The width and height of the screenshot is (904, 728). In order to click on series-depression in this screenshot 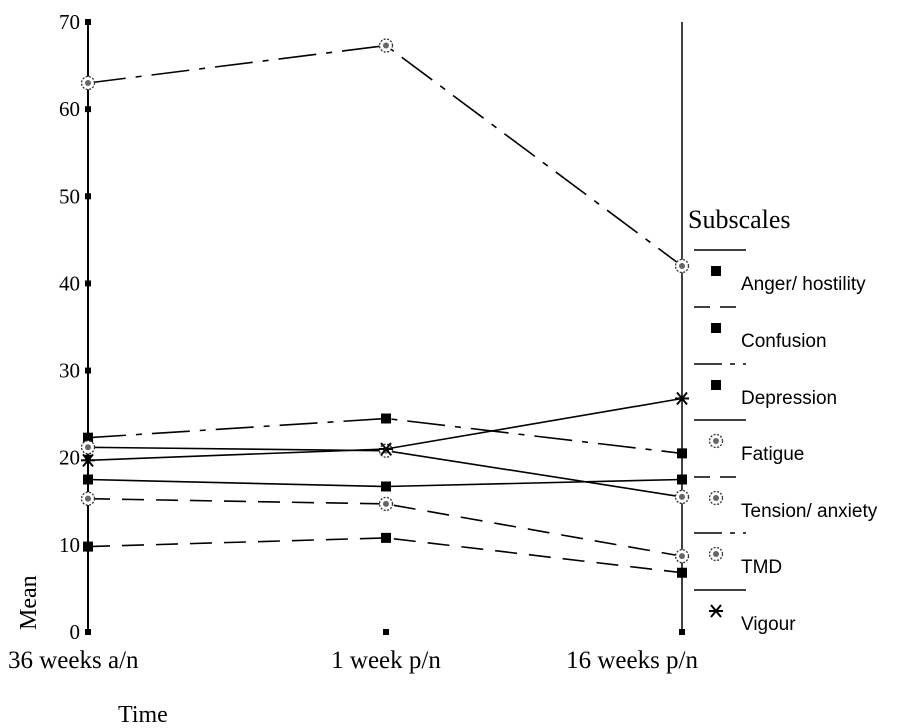, I will do `click(385, 436)`.